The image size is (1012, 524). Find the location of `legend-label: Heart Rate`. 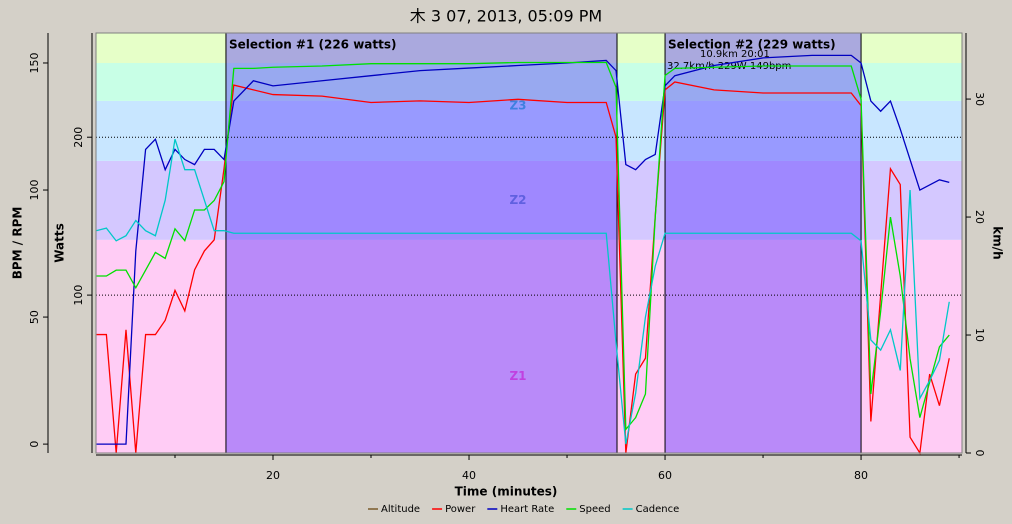

legend-label: Heart Rate is located at coordinates (527, 509).